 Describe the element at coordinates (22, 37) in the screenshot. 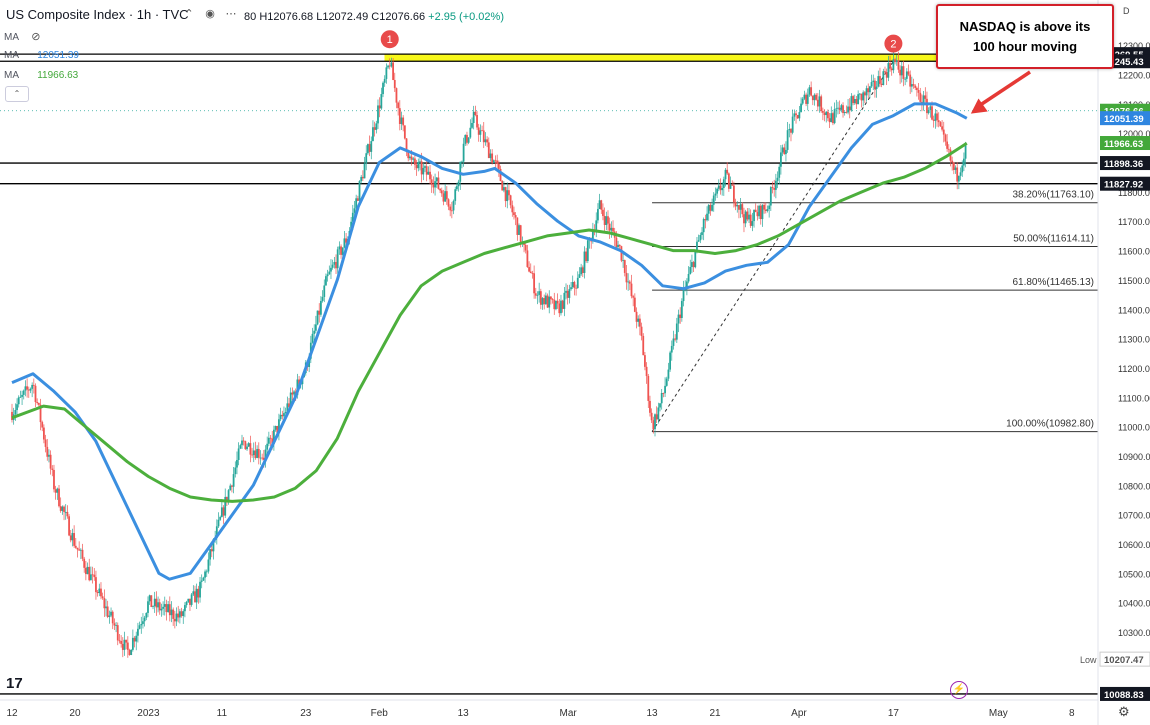

I see `indicator-ma-1: MA ⊘` at that location.